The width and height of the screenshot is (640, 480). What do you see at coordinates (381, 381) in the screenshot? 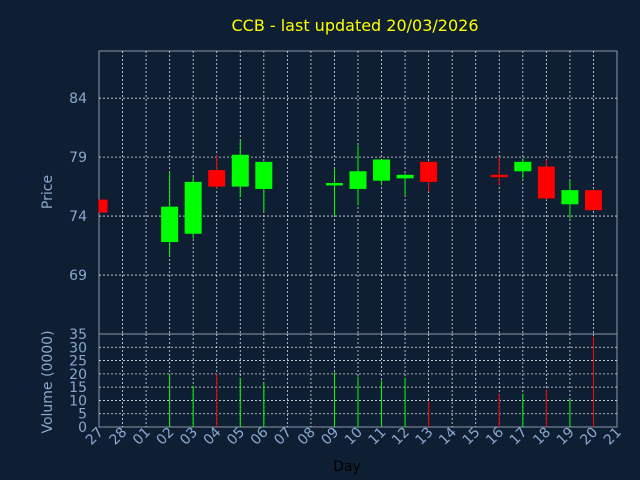
I see `volume-bars` at bounding box center [381, 381].